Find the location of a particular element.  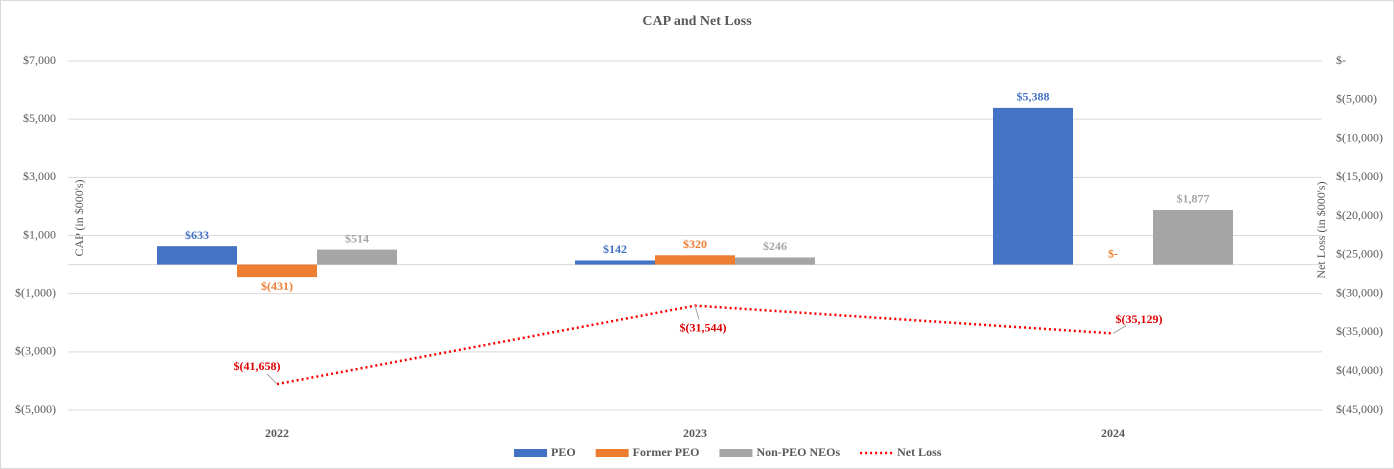

y-tick-label: $7,000 is located at coordinates (39, 60).